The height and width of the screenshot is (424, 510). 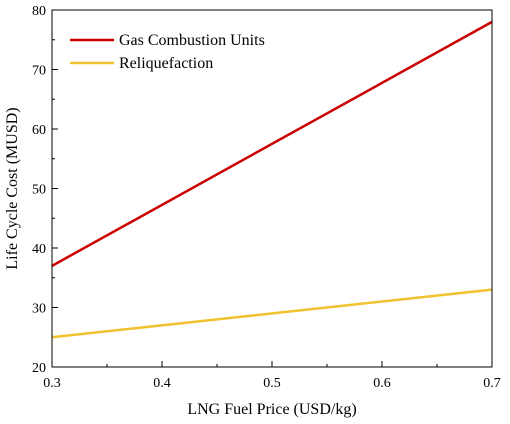 I want to click on x-tick-label: 0.5, so click(x=272, y=383).